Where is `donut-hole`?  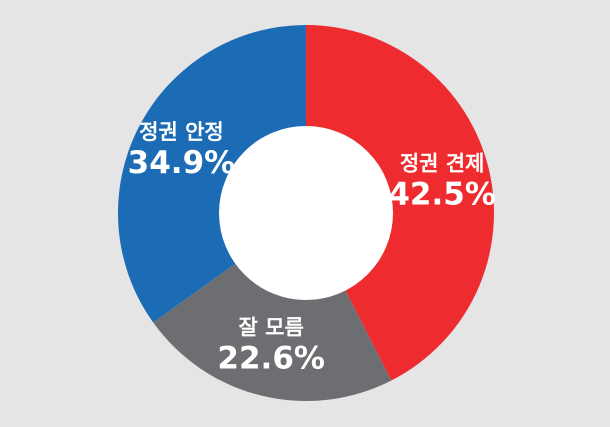 donut-hole is located at coordinates (306, 213).